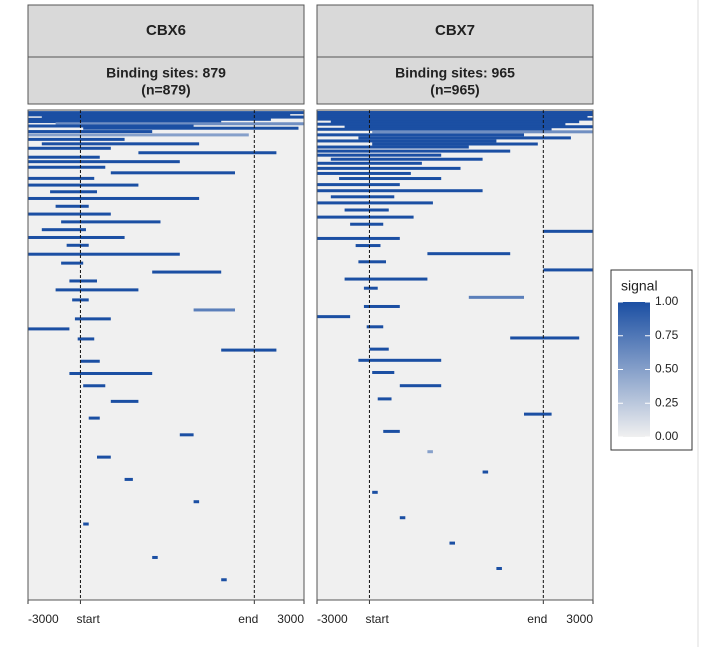 The image size is (702, 652). I want to click on legend-tick-label: 0.50, so click(667, 369).